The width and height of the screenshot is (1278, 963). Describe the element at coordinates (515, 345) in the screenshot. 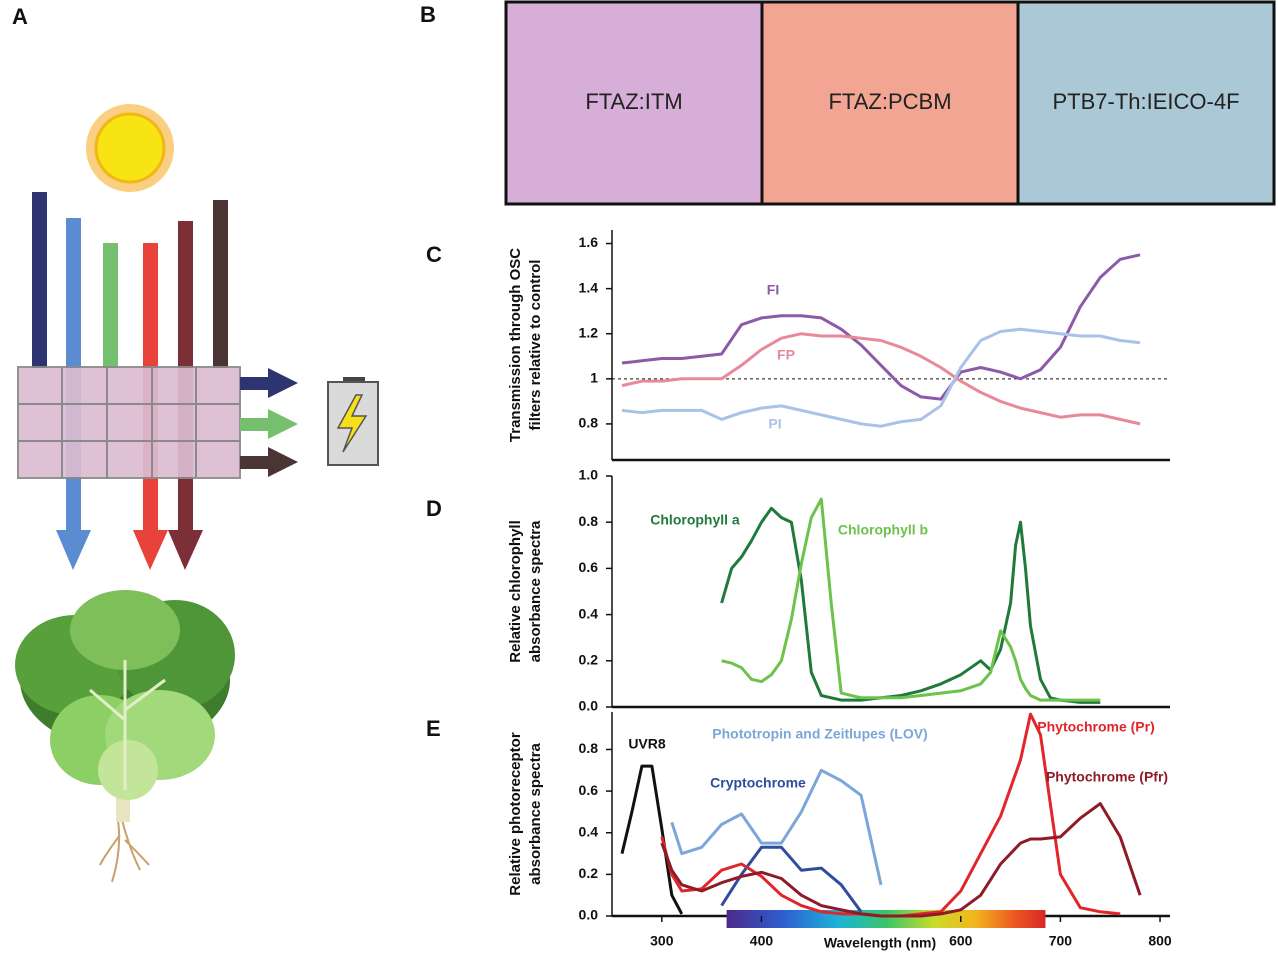

I see `y-axis-label: Transmission through OSC` at that location.